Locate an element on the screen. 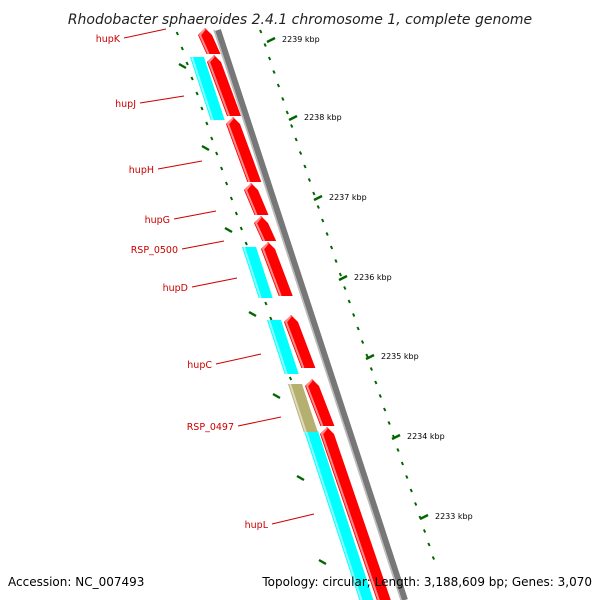 This screenshot has height=600, width=600. kbp-label: 2235 kbp is located at coordinates (400, 356).